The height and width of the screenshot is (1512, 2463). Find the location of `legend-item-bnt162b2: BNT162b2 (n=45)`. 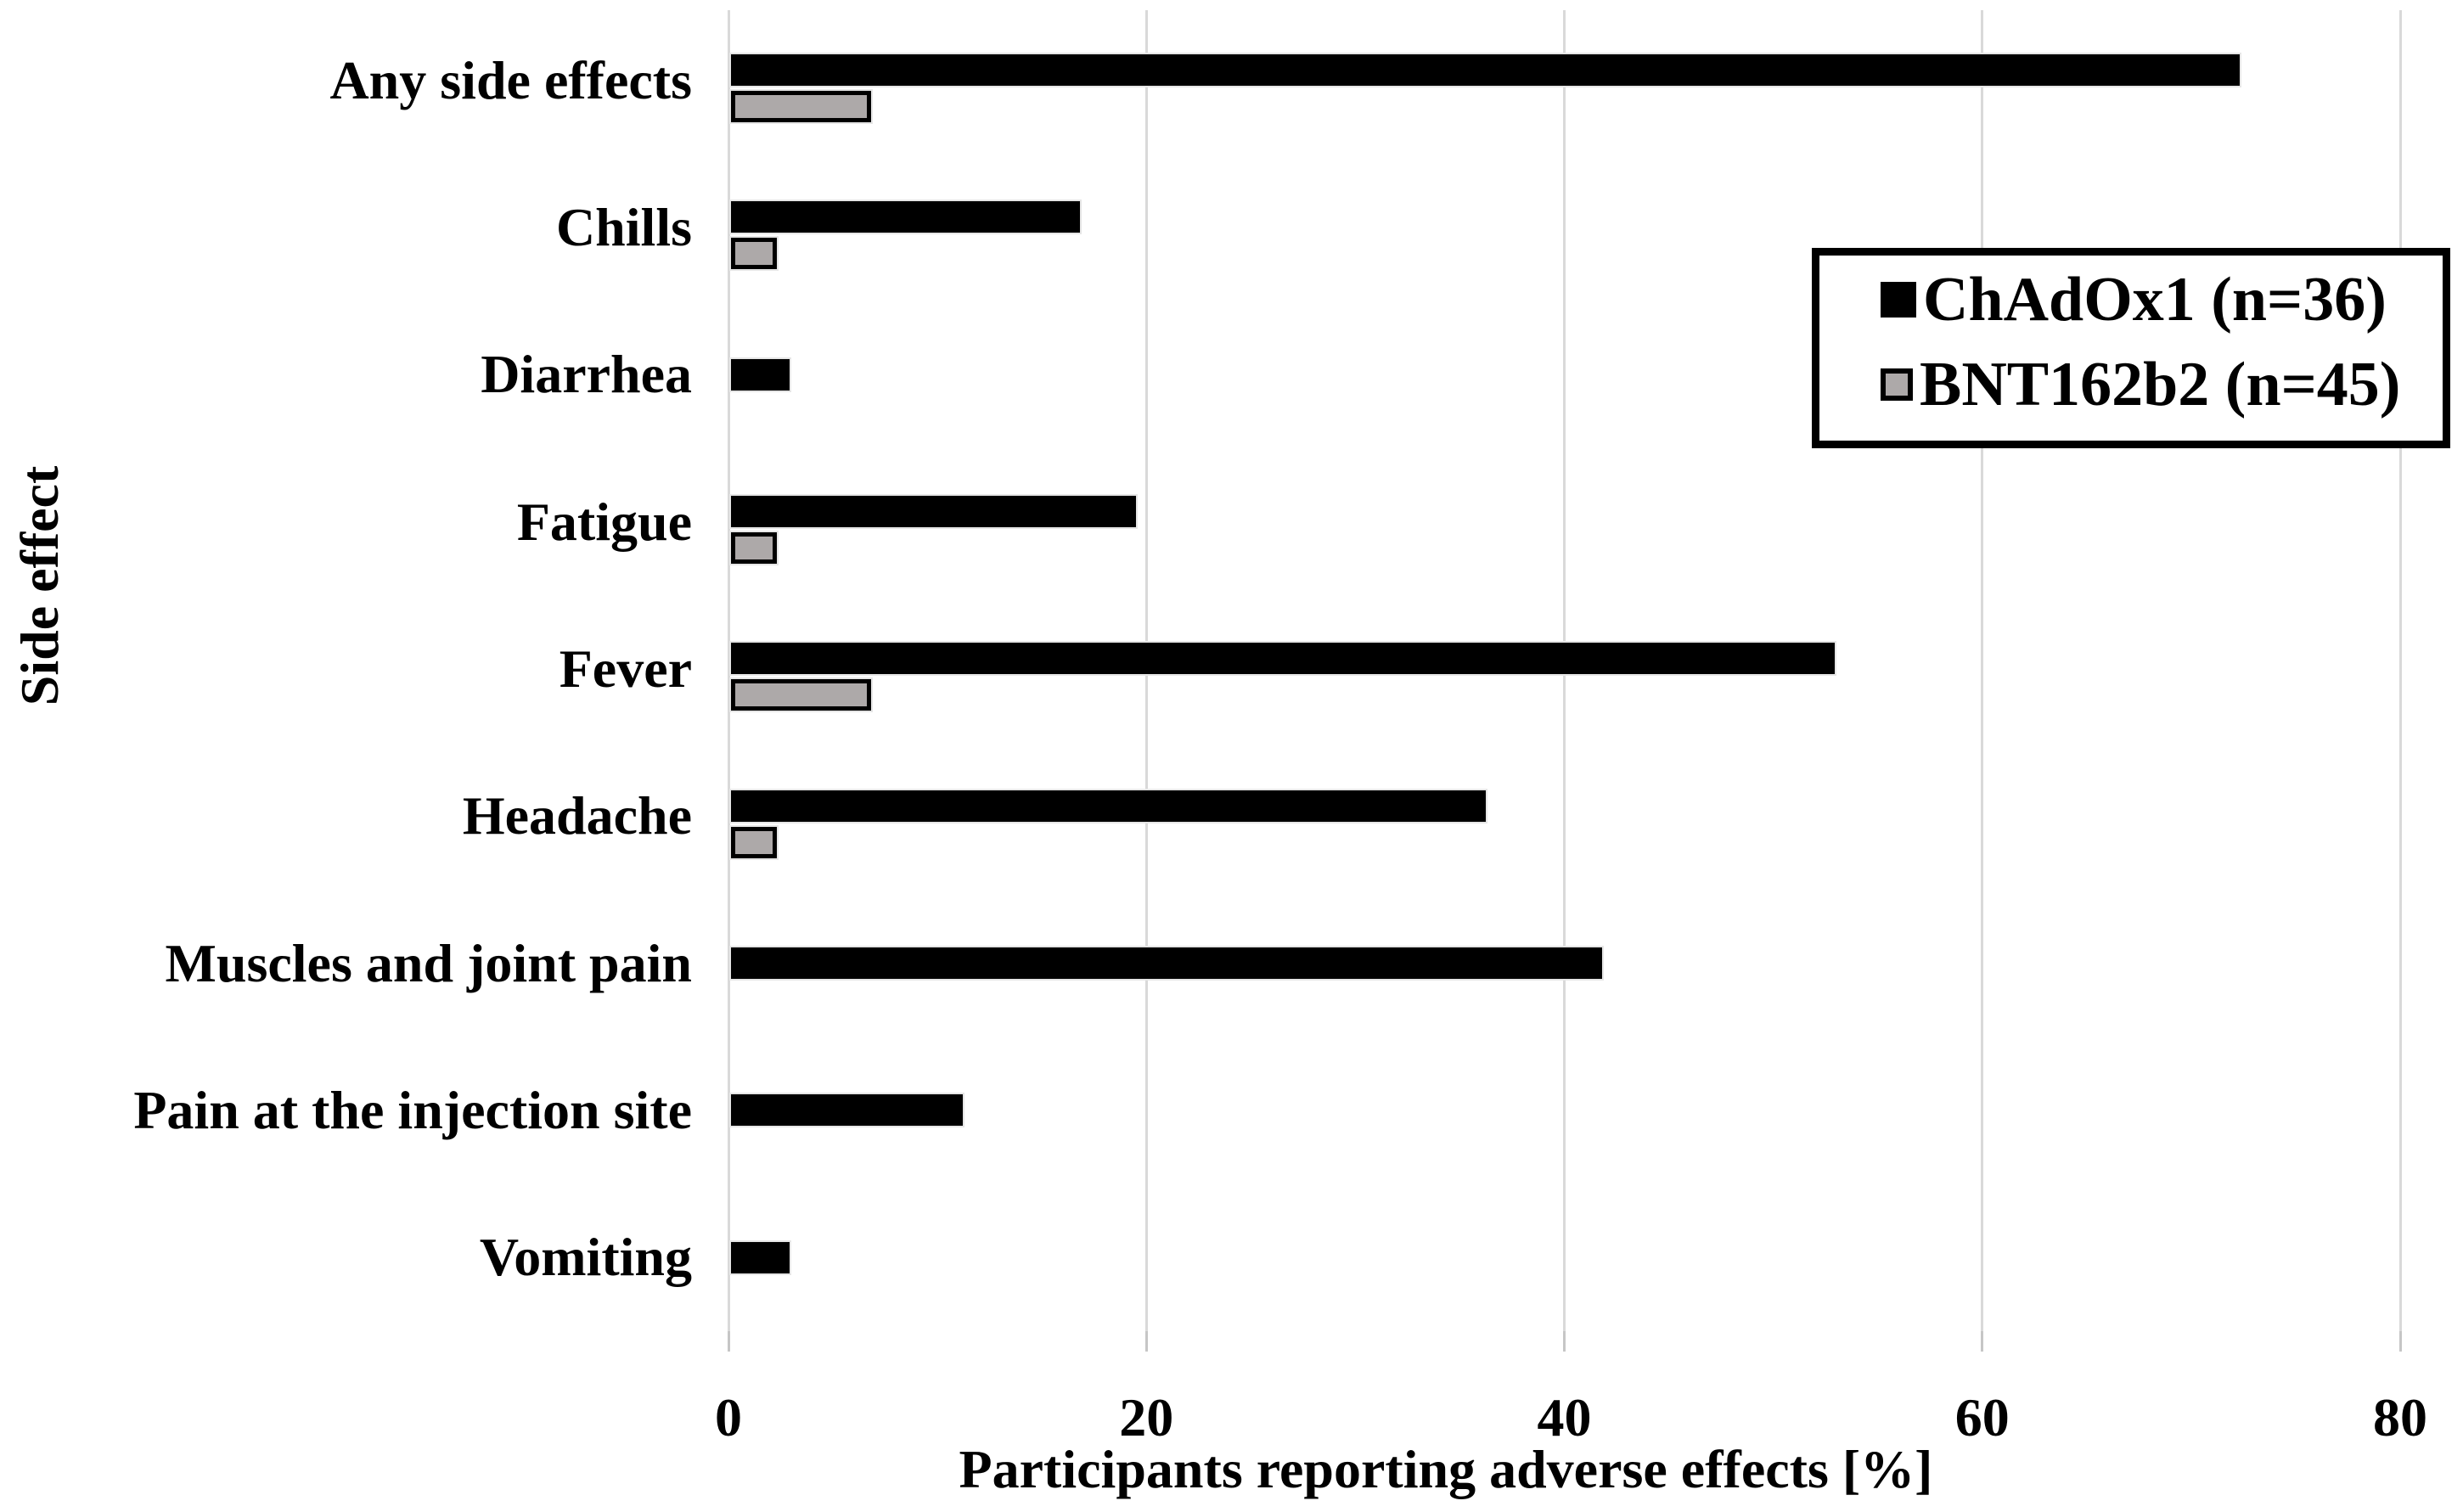

legend-item-bnt162b2: BNT162b2 (n=45) is located at coordinates (2162, 385).